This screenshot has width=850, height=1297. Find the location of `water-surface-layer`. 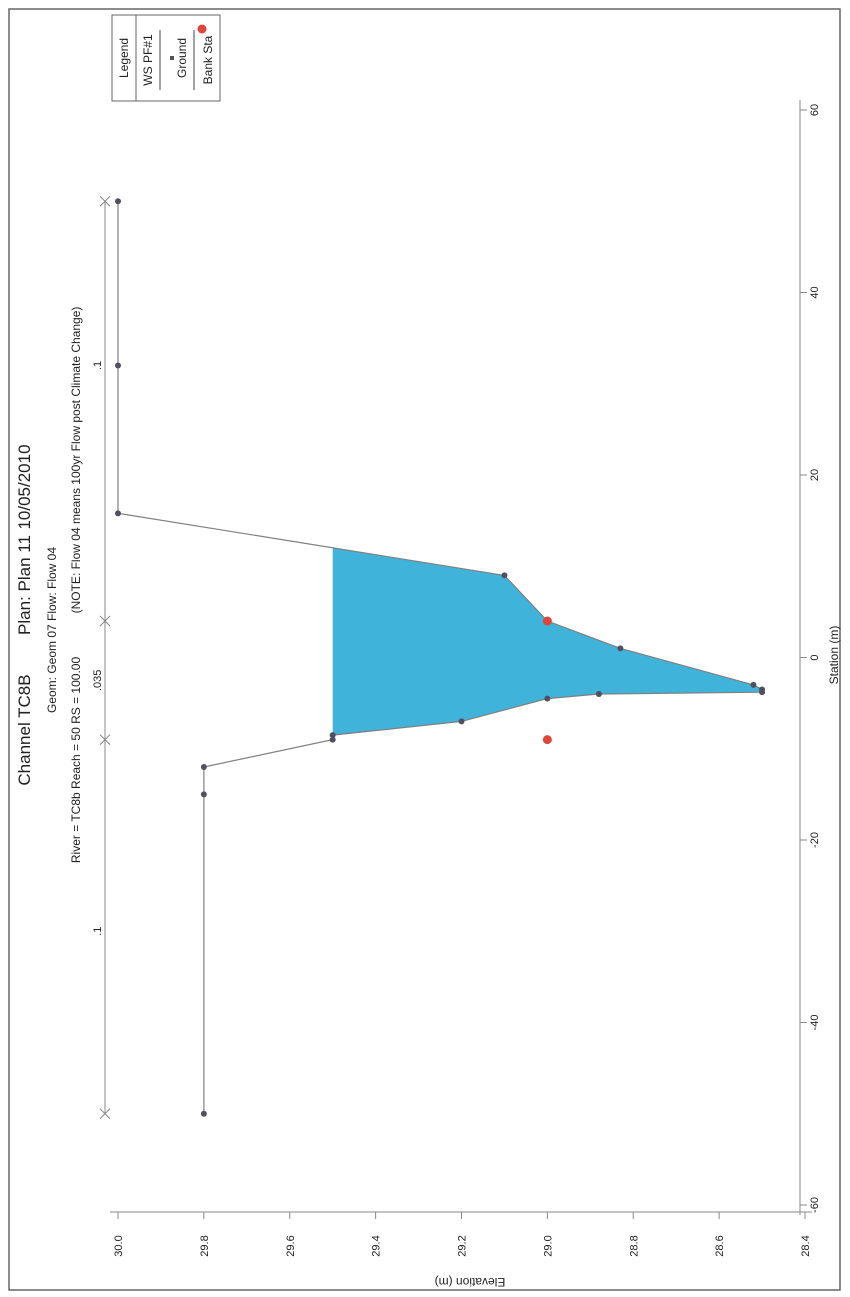

water-surface-layer is located at coordinates (547, 641).